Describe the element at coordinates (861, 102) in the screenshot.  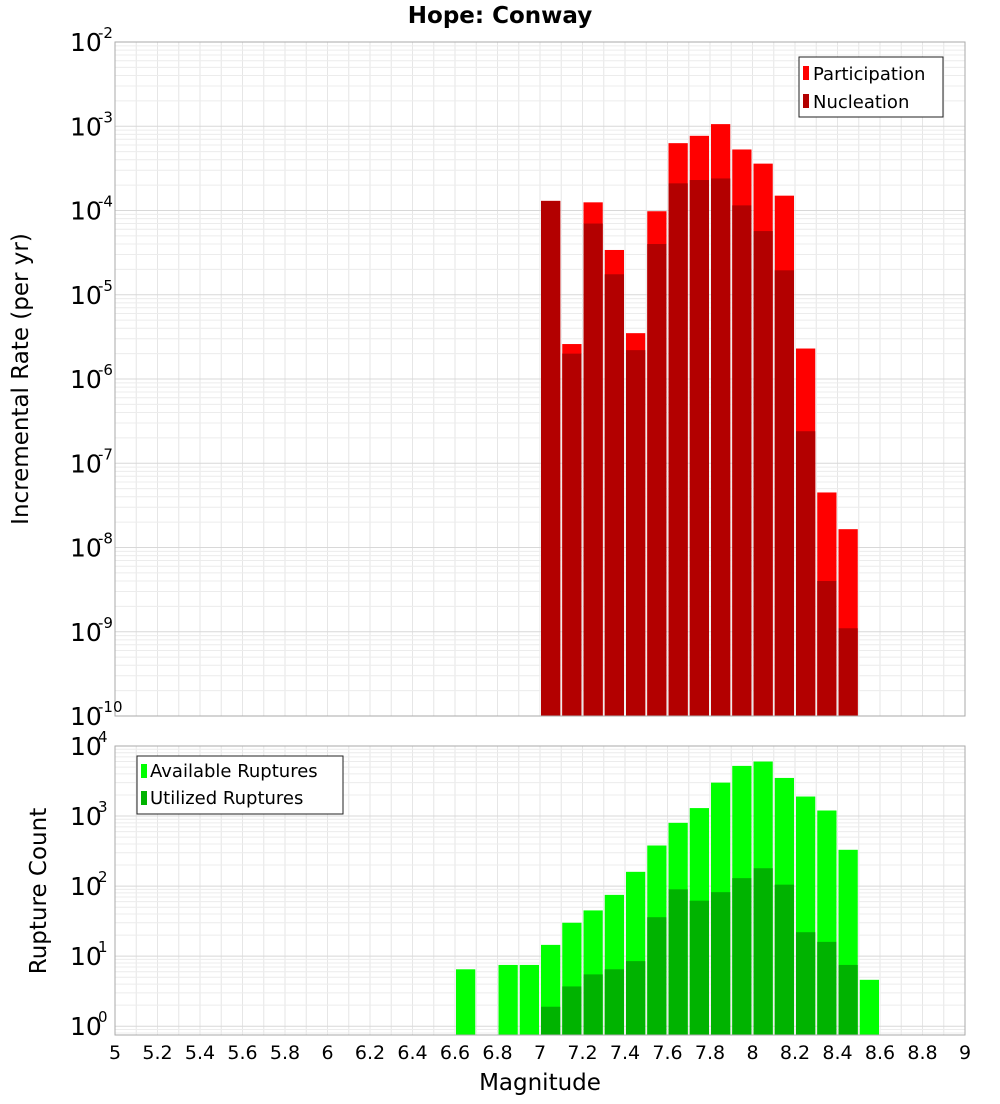
I see `legend-label-nucleation: Nucleation` at that location.